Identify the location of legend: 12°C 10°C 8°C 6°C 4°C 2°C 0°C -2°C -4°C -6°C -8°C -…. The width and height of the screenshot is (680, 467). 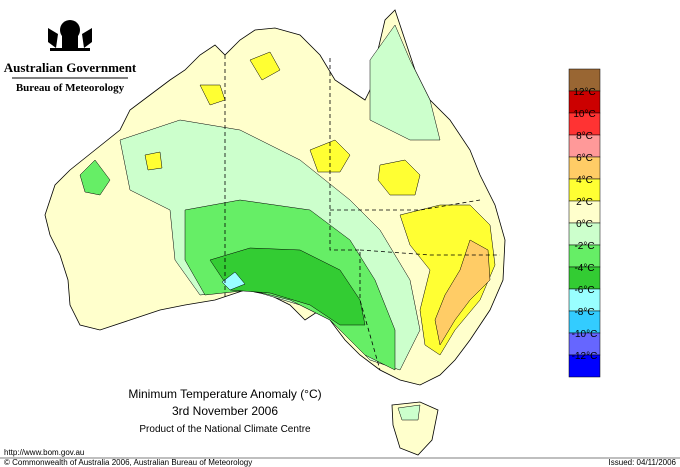
(584, 223).